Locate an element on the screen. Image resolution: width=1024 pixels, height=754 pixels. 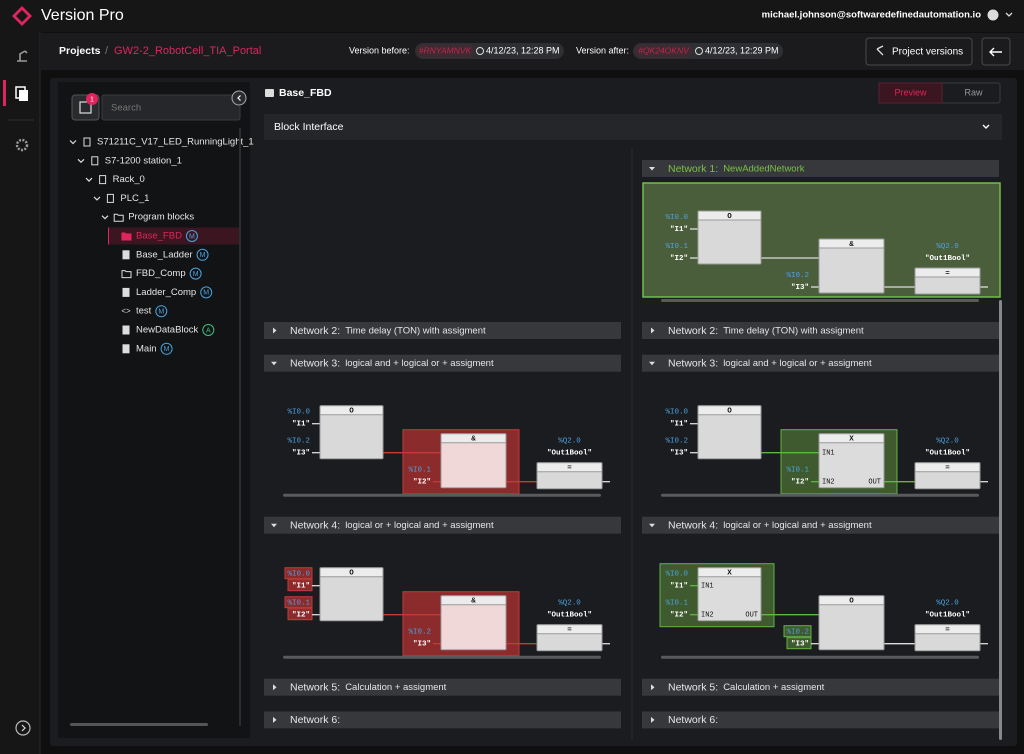
tree-item-label: Rack_0 is located at coordinates (129, 179).